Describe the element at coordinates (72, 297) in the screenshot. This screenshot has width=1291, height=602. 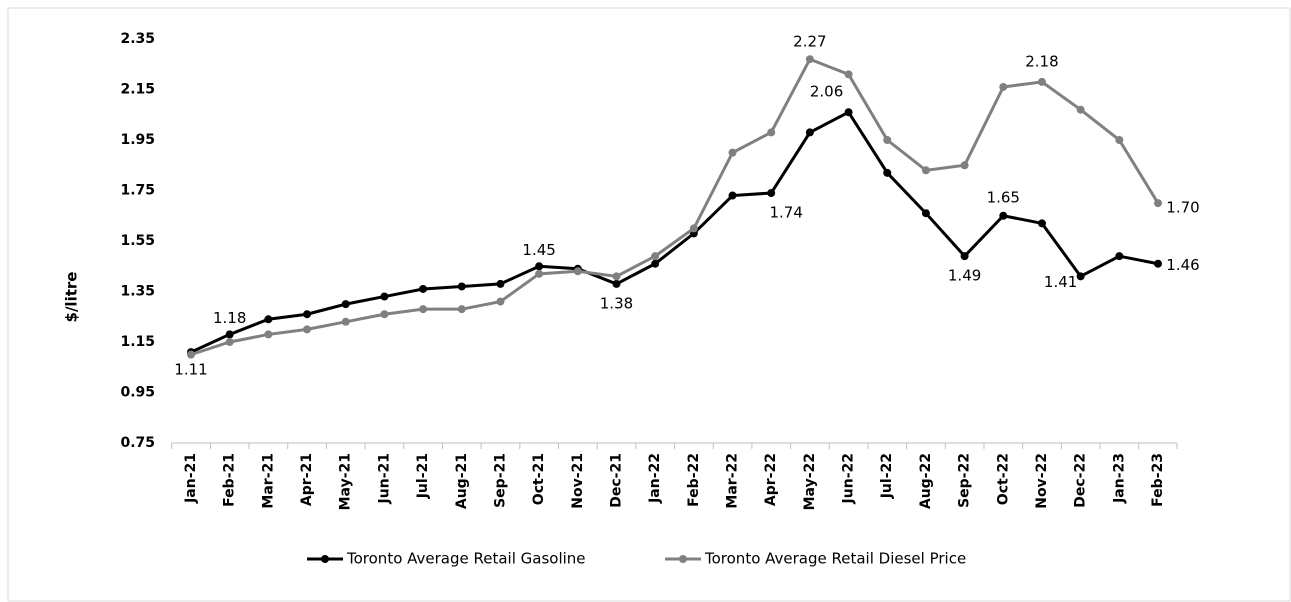
I see `y-axis-title: $/litre` at that location.